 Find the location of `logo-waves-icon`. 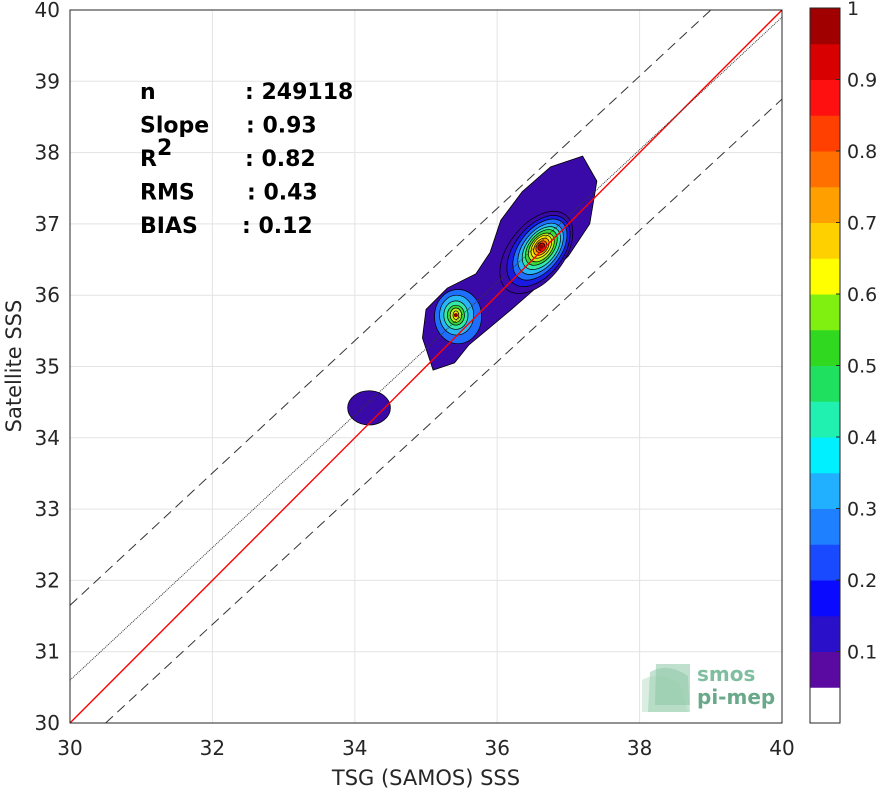

logo-waves-icon is located at coordinates (666, 688).